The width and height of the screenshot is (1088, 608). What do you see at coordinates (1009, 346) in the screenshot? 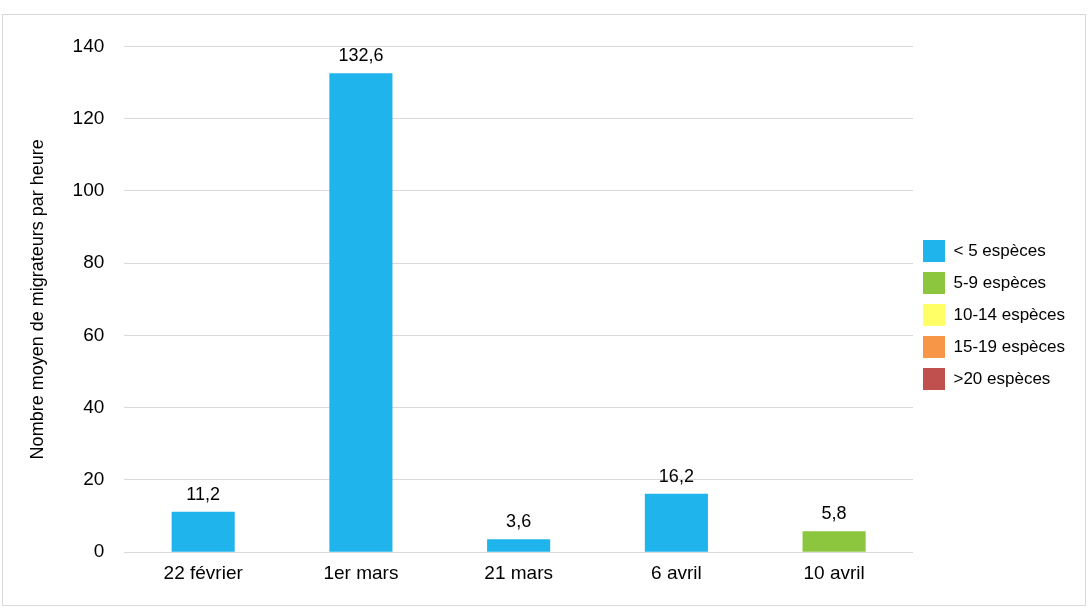
I see `legend-label: 15-19 espèces` at bounding box center [1009, 346].